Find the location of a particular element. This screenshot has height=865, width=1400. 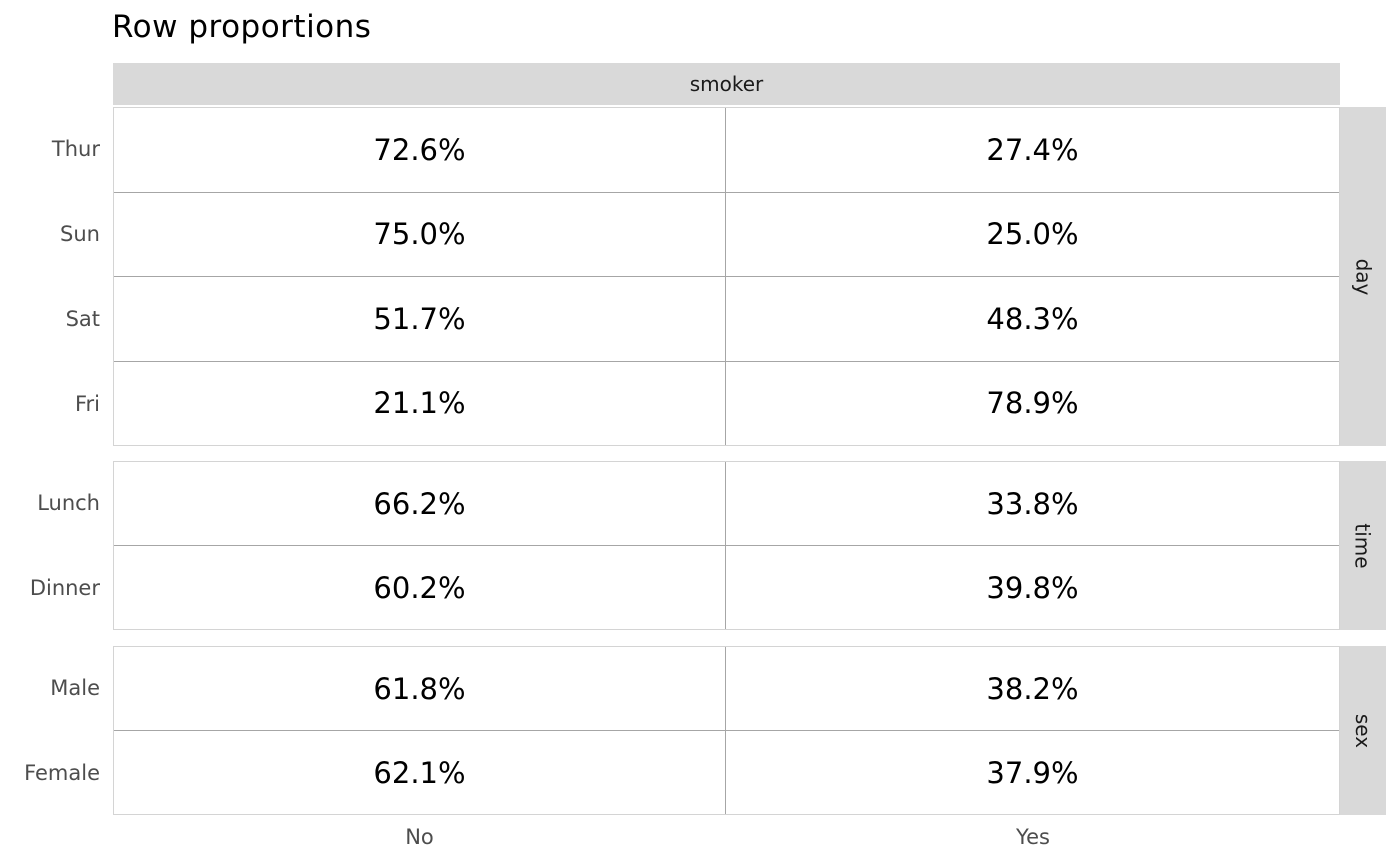

table-row-sat: 51.7% 48.3% is located at coordinates (726, 318).